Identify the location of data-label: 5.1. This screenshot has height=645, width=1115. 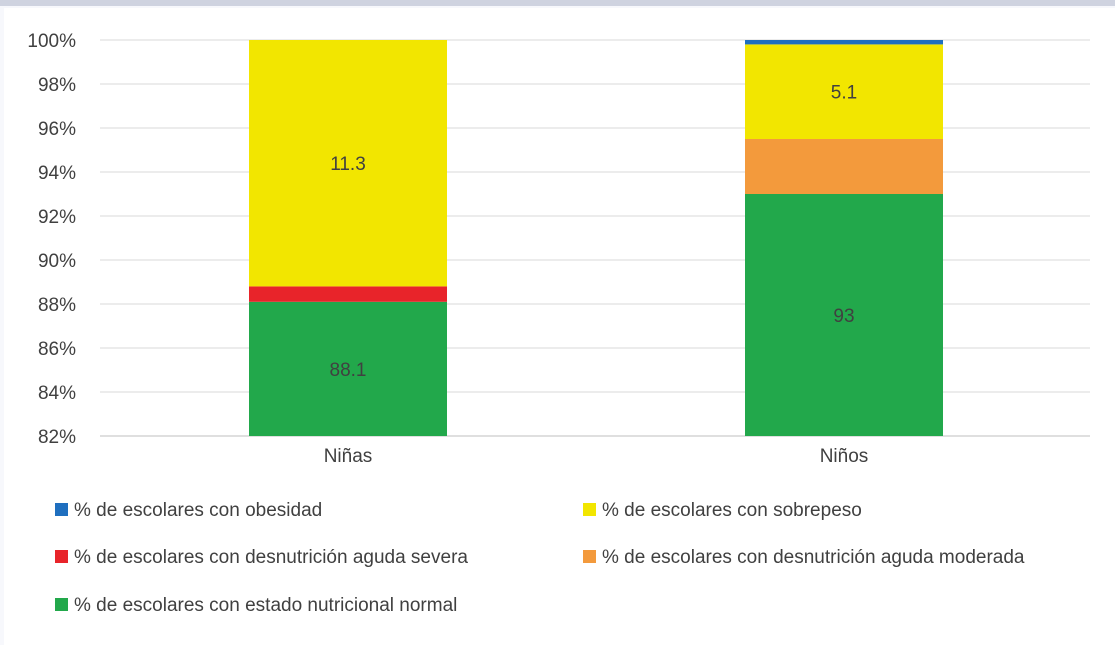
(844, 93).